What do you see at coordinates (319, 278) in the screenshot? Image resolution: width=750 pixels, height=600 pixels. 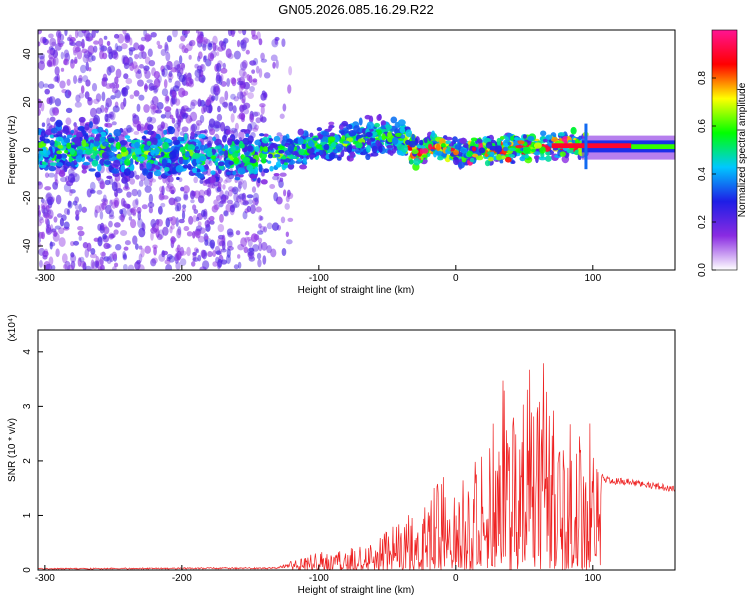 I see `x-tick-label: -100` at bounding box center [319, 278].